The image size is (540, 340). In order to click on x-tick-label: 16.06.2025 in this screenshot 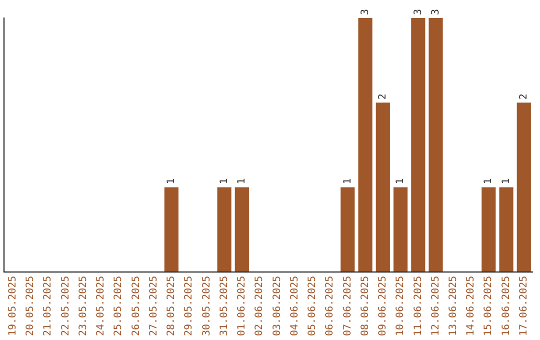, I will do `click(506, 306)`.